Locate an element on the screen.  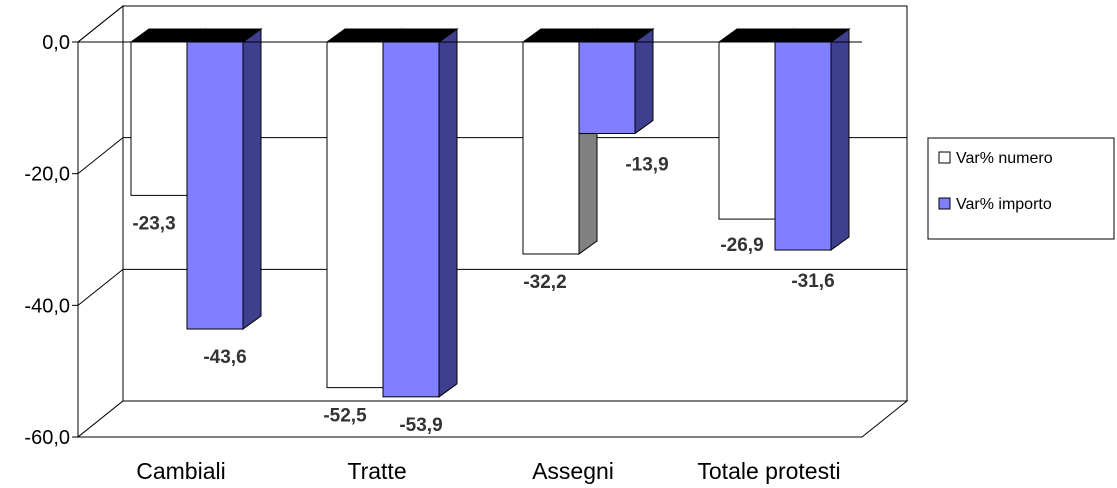
bar-importo-assegni is located at coordinates (616, 81).